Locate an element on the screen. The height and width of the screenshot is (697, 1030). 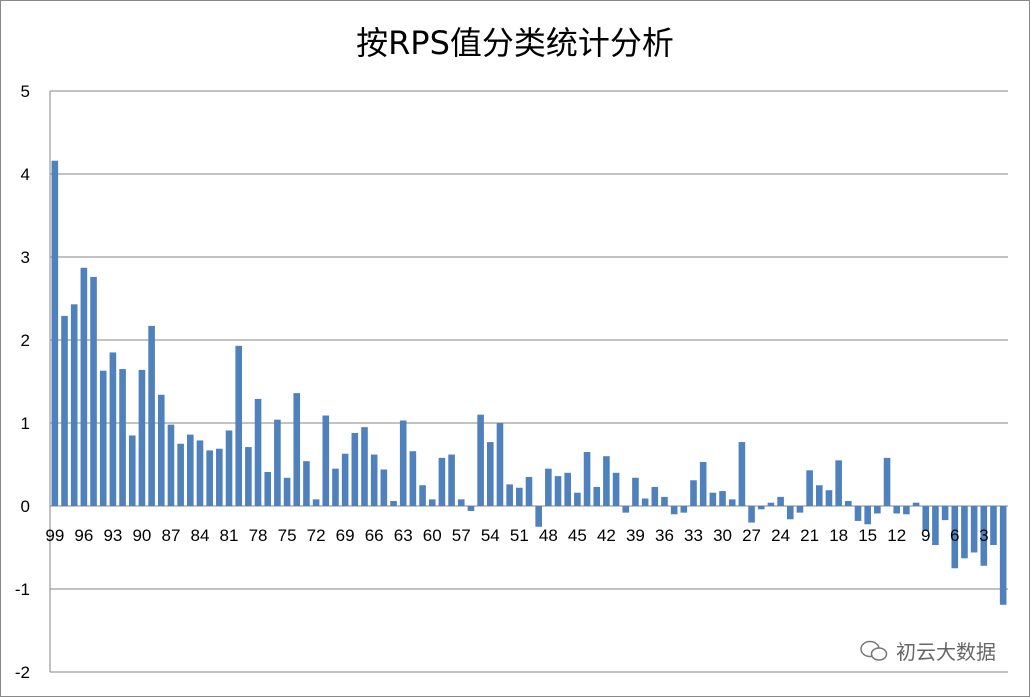
x-tick-label: 39 is located at coordinates (635, 535).